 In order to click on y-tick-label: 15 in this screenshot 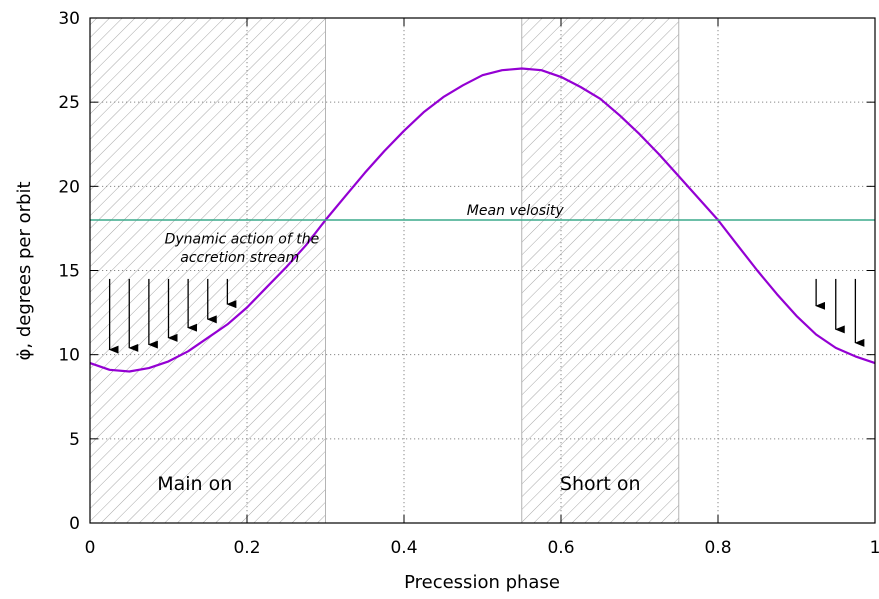, I will do `click(69, 272)`.